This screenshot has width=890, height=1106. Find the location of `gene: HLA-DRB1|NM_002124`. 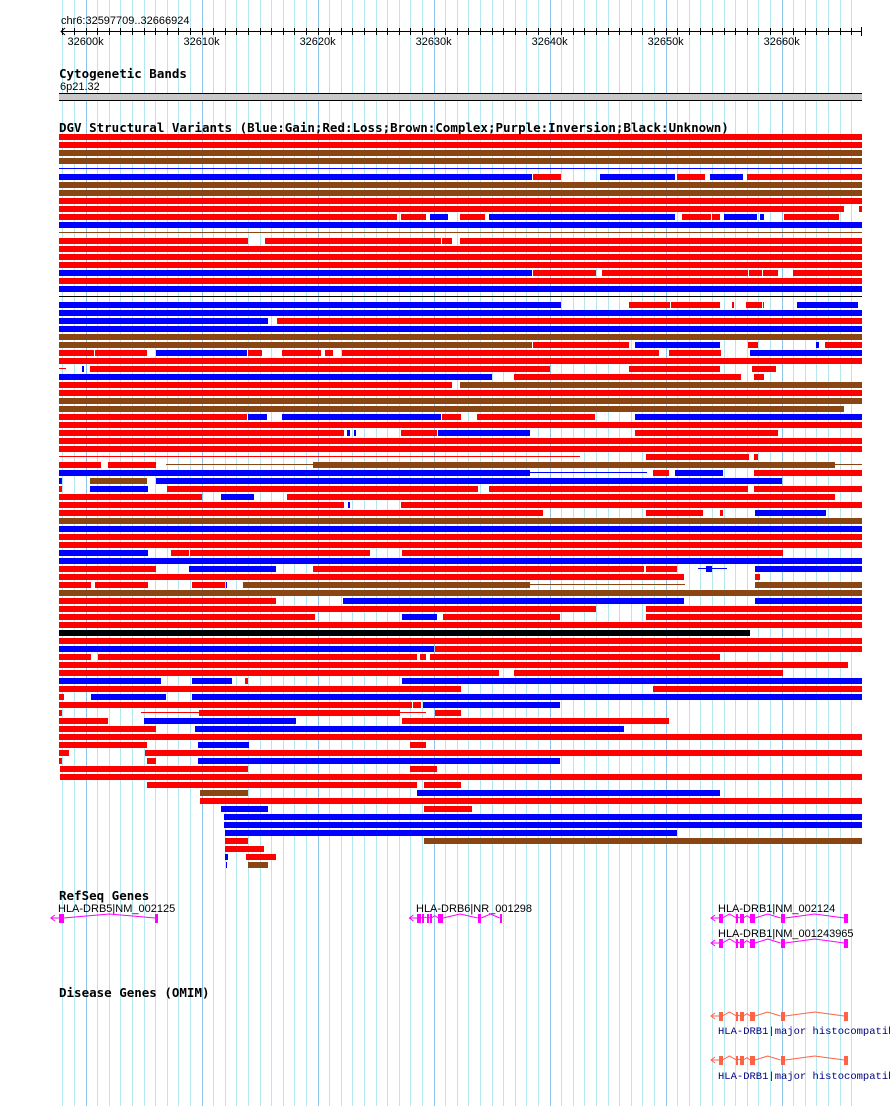

gene: HLA-DRB1|NM_002124 is located at coordinates (779, 913).